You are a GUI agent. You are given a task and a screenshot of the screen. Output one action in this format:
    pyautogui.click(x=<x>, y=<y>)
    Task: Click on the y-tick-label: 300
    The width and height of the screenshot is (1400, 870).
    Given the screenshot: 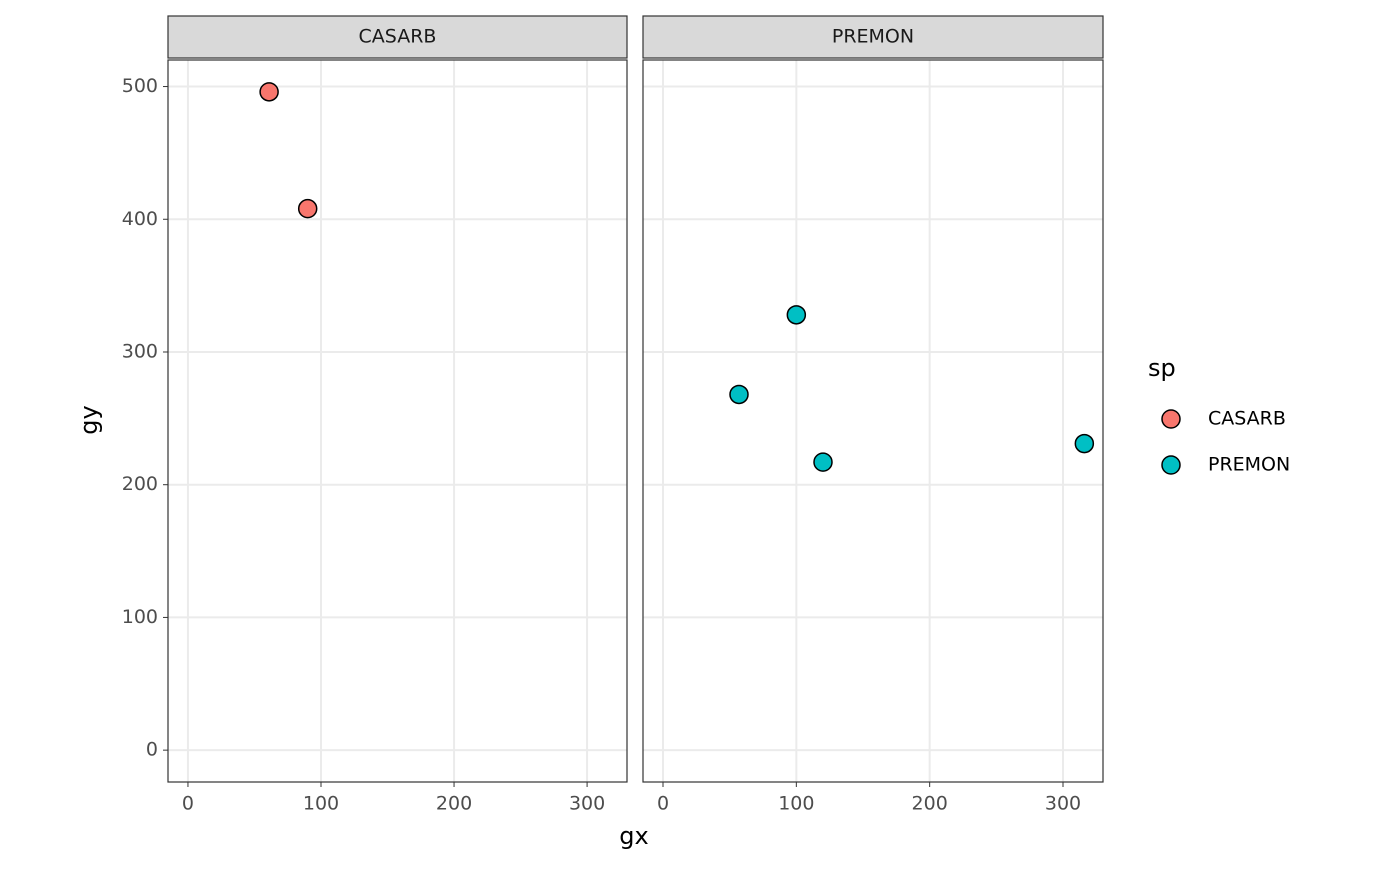 What is the action you would take?
    pyautogui.click(x=140, y=351)
    